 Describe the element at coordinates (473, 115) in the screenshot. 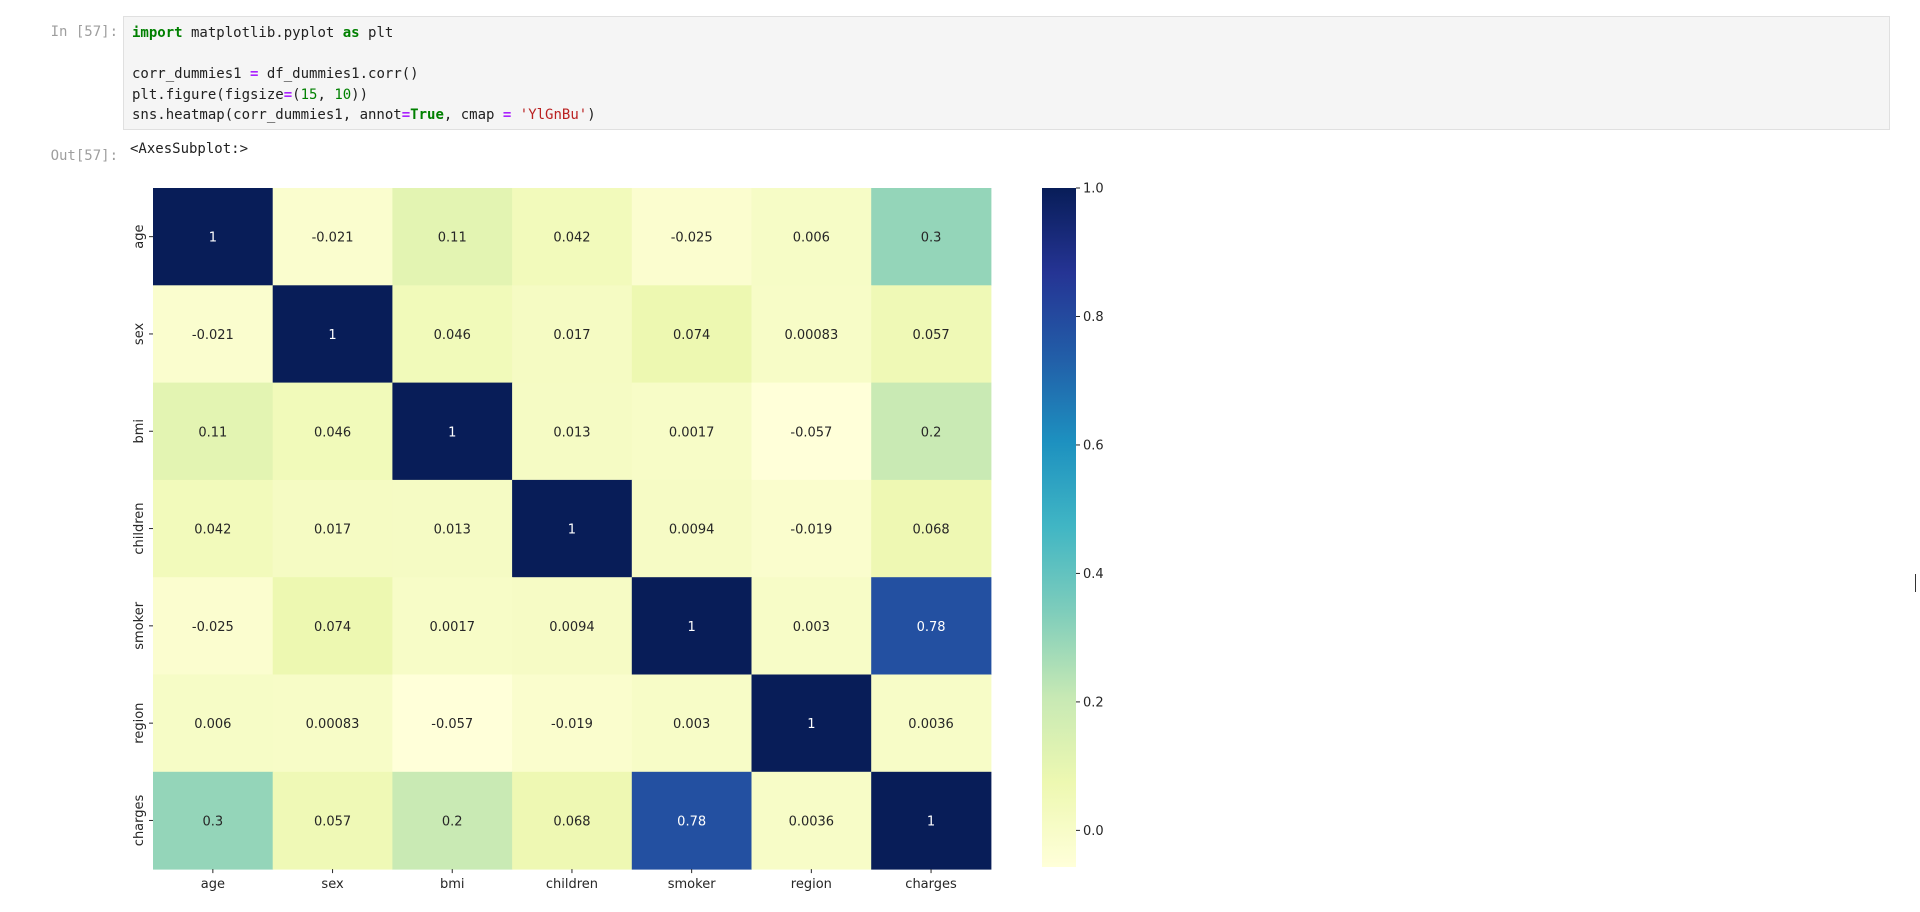

I see `code-token: , cmap` at that location.